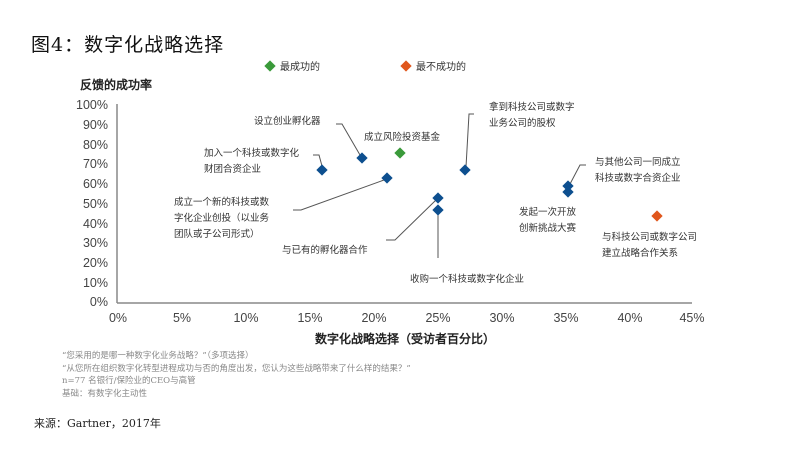 The width and height of the screenshot is (800, 450). Describe the element at coordinates (128, 45) in the screenshot. I see `figure-title: 图4：数字化战略选择` at that location.